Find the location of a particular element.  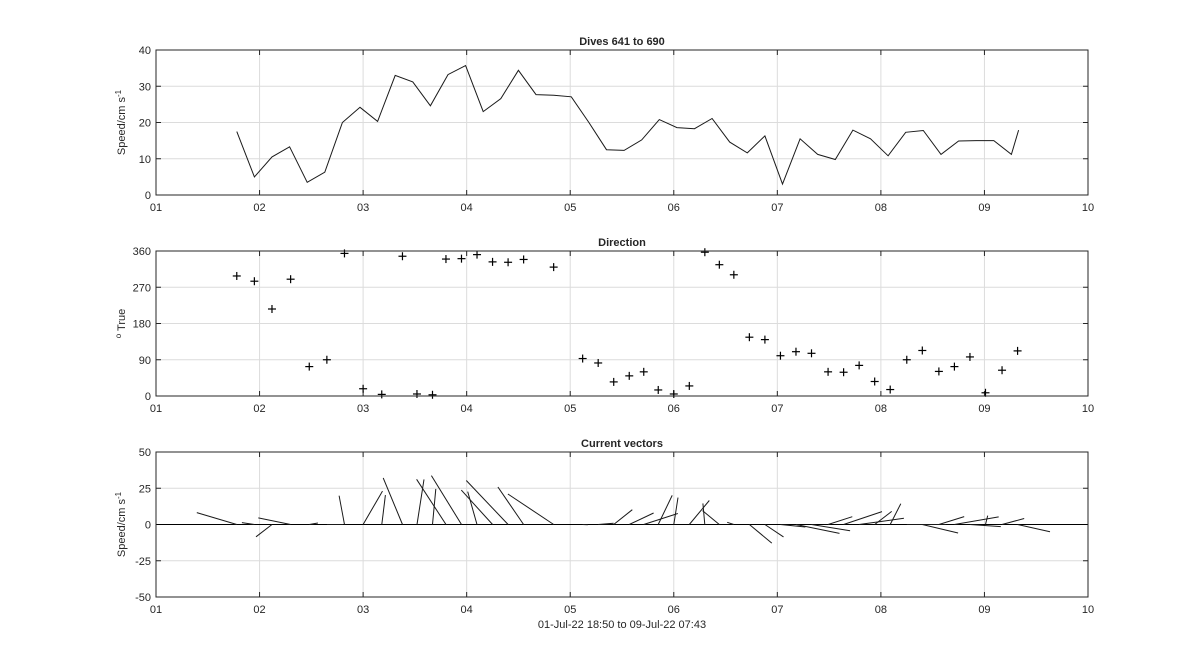

y-tick-label: 50 is located at coordinates (145, 453).